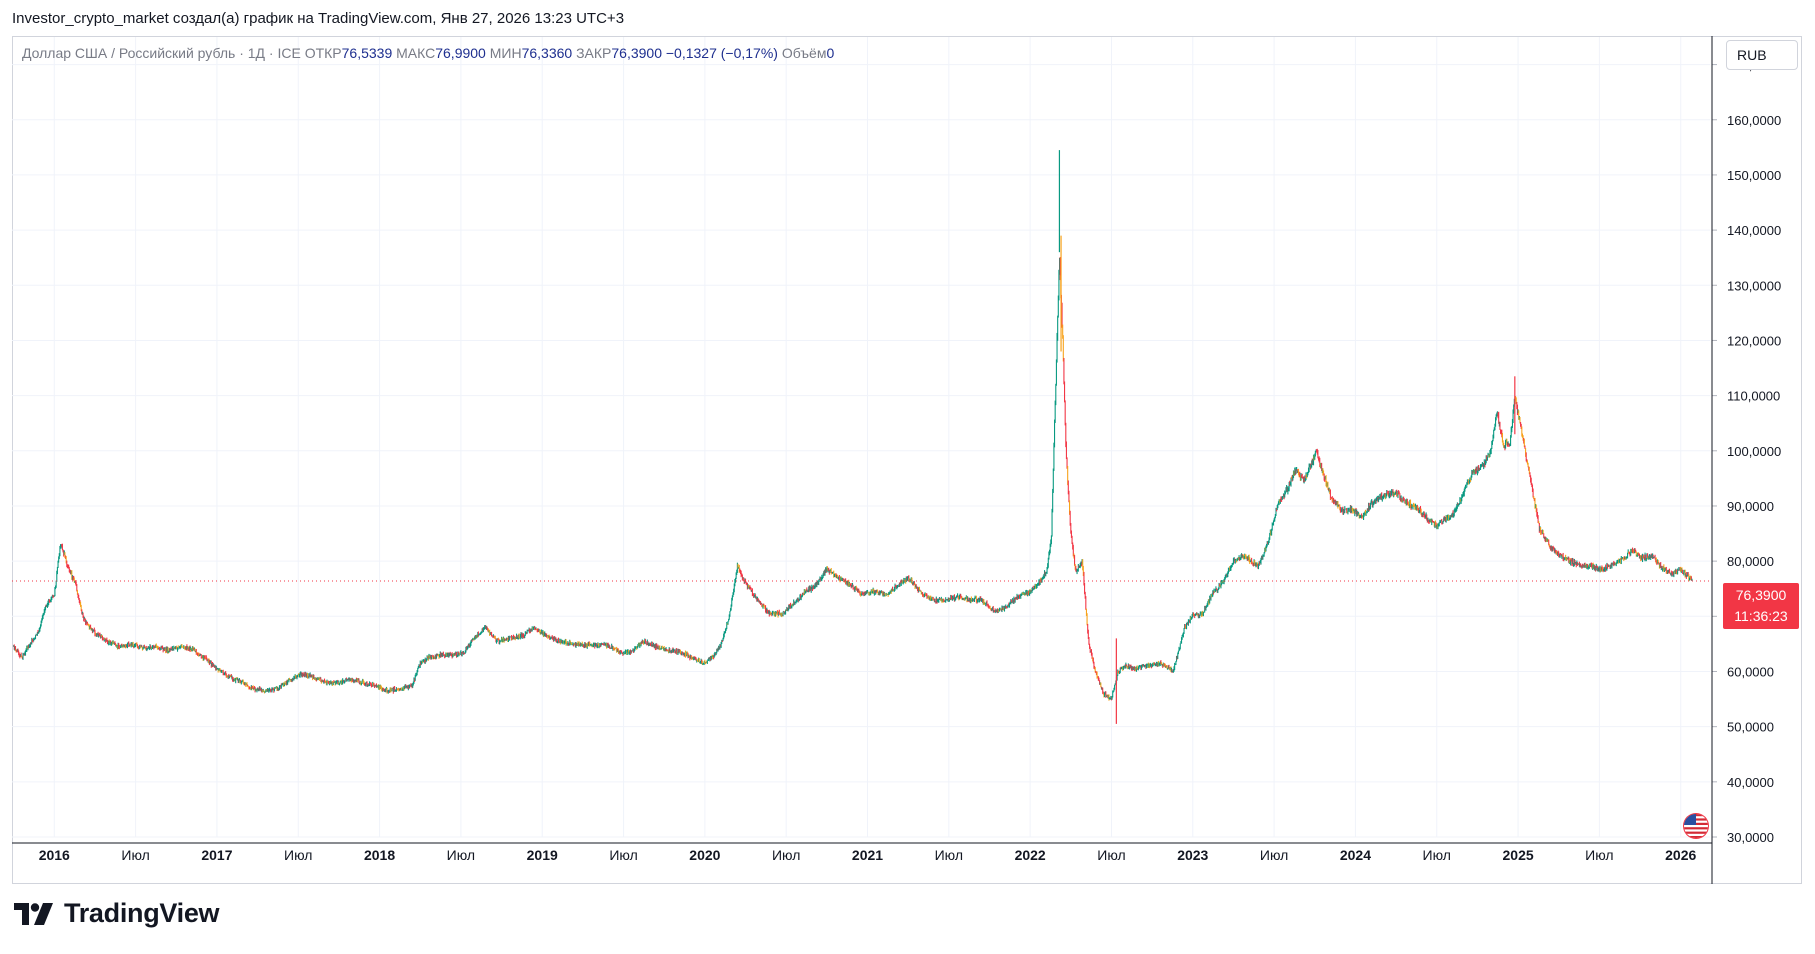 Image resolution: width=1815 pixels, height=954 pixels. What do you see at coordinates (416, 53) in the screenshot?
I see `high-label: МАКС` at bounding box center [416, 53].